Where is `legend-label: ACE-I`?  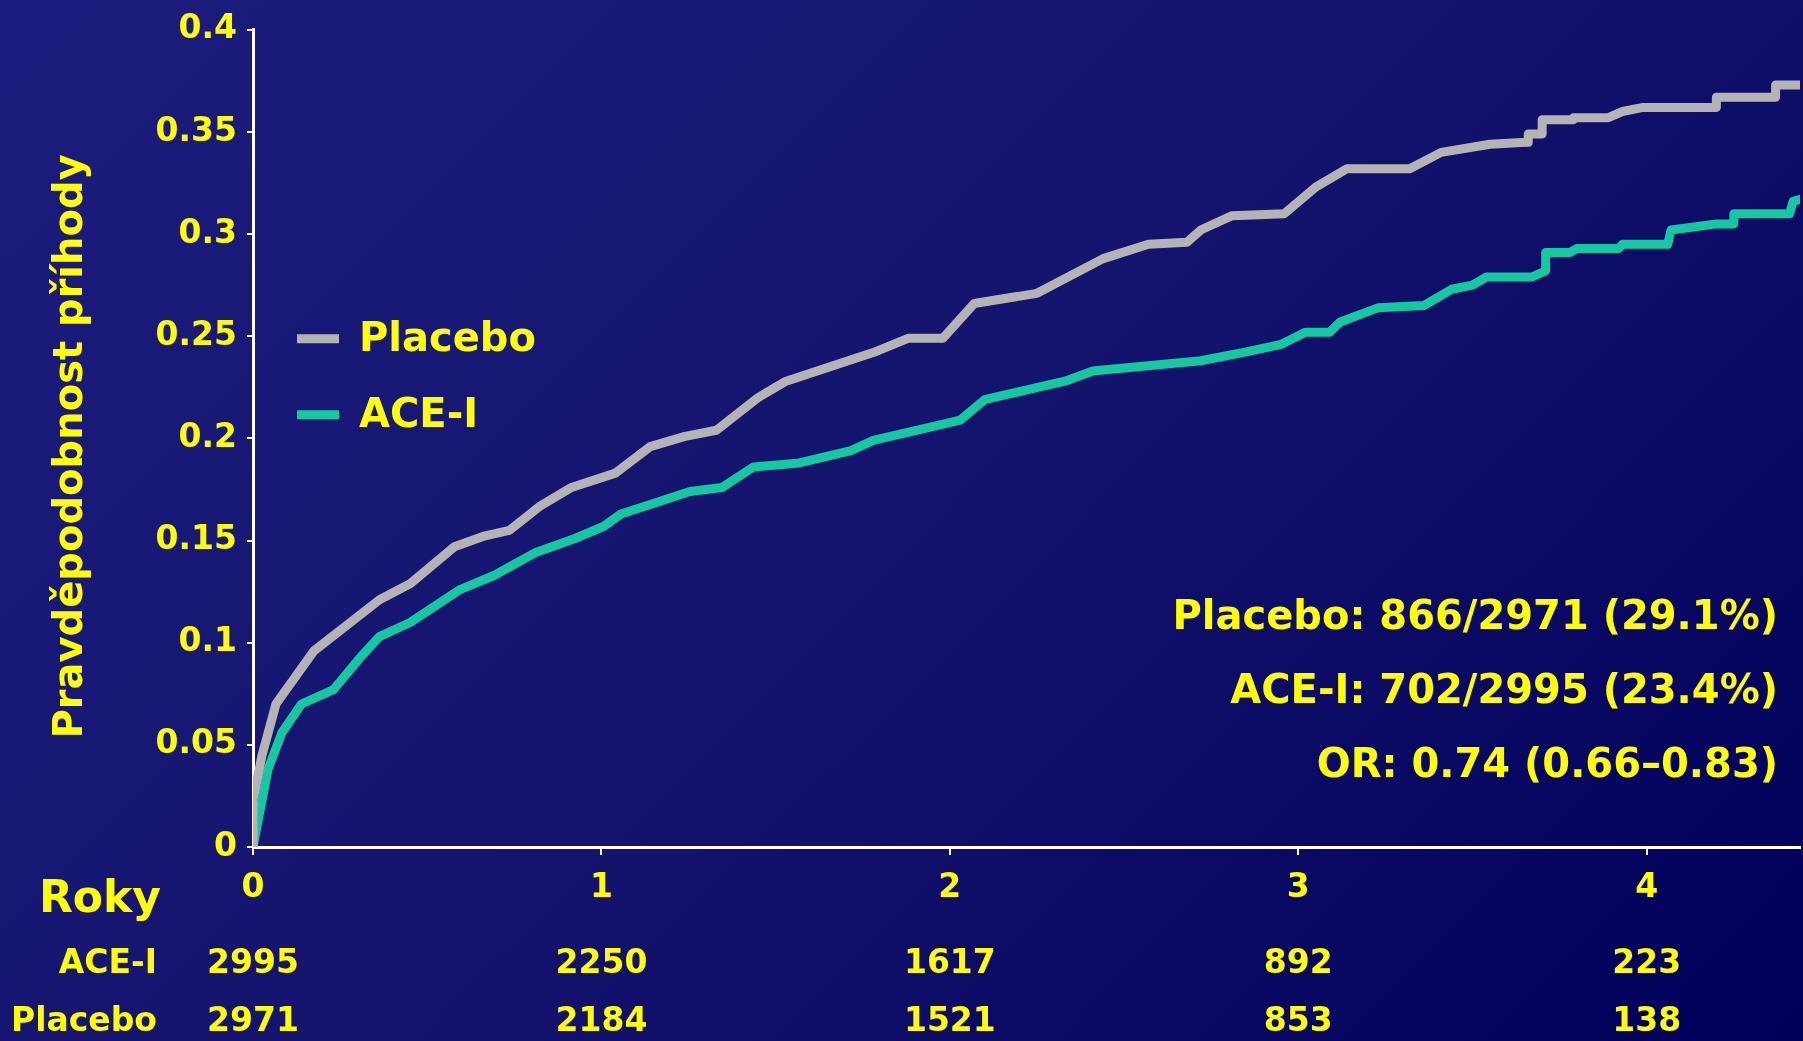 legend-label: ACE-I is located at coordinates (419, 413).